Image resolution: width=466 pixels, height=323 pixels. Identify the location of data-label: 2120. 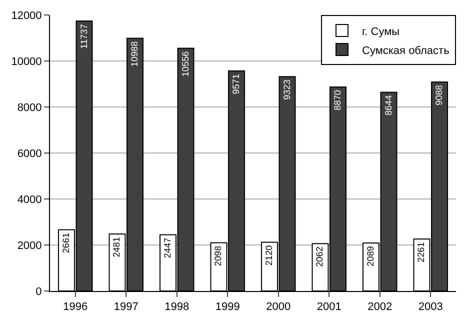
(269, 255).